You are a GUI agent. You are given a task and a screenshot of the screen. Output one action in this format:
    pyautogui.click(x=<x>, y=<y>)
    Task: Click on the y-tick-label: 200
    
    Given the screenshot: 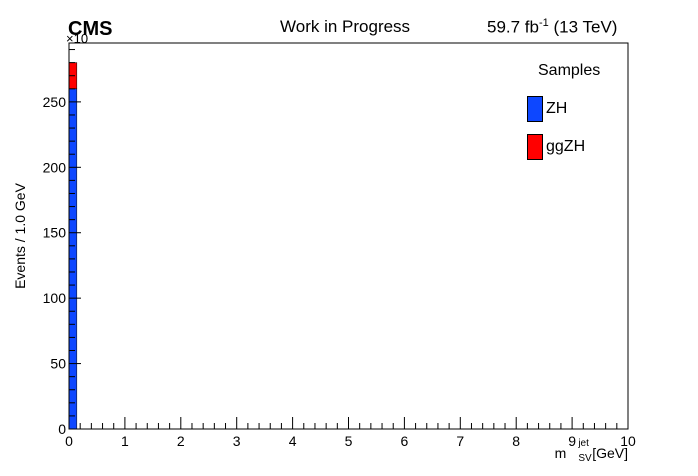 What is the action you would take?
    pyautogui.click(x=55, y=167)
    